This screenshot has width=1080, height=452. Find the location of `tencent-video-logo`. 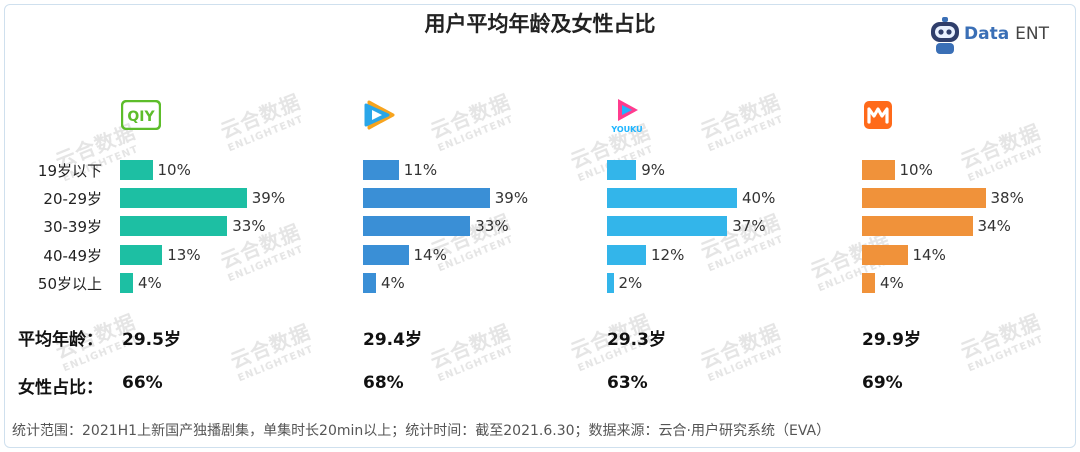

tencent-video-logo is located at coordinates (380, 115).